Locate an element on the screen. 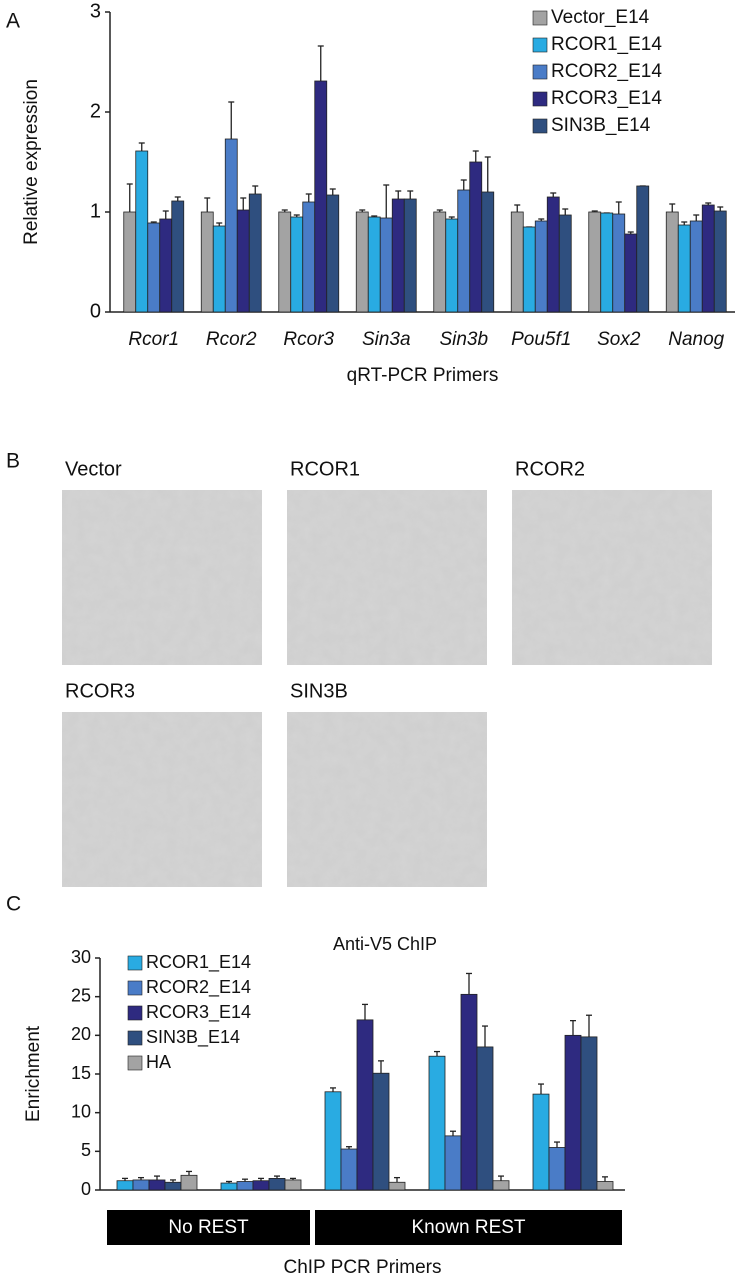 The width and height of the screenshot is (741, 1285). group-bar is located at coordinates (208, 1227).